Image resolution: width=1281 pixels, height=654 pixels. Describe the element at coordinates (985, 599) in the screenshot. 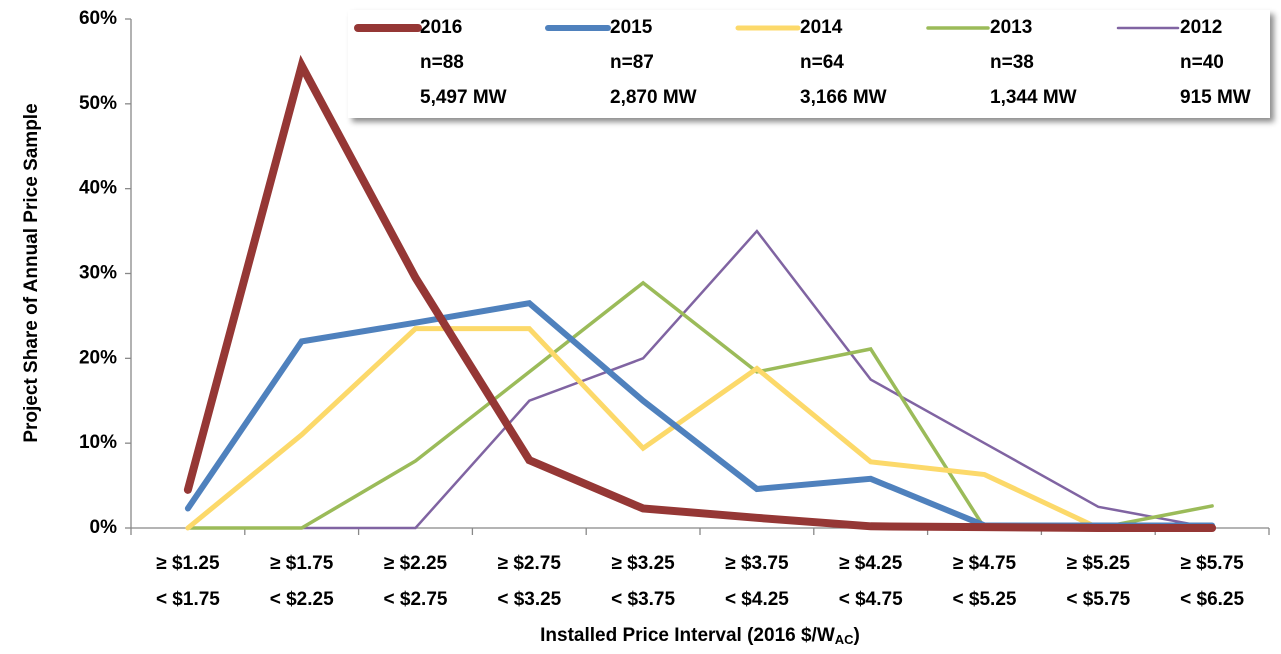

I see `x-tick-label: < $5.25` at that location.